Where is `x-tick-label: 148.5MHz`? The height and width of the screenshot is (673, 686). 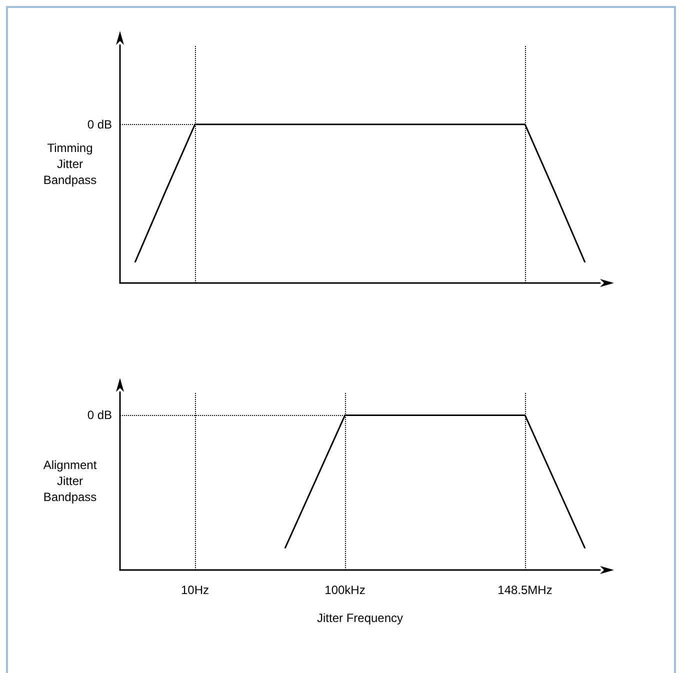 x-tick-label: 148.5MHz is located at coordinates (525, 590).